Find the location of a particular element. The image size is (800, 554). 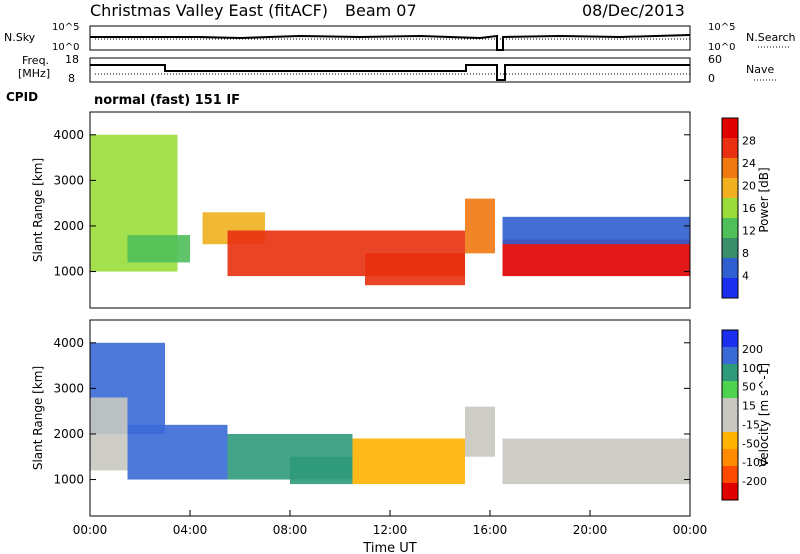

power-colorbar-ticks: 4 8 12 16 20 24 28 is located at coordinates (749, 209).